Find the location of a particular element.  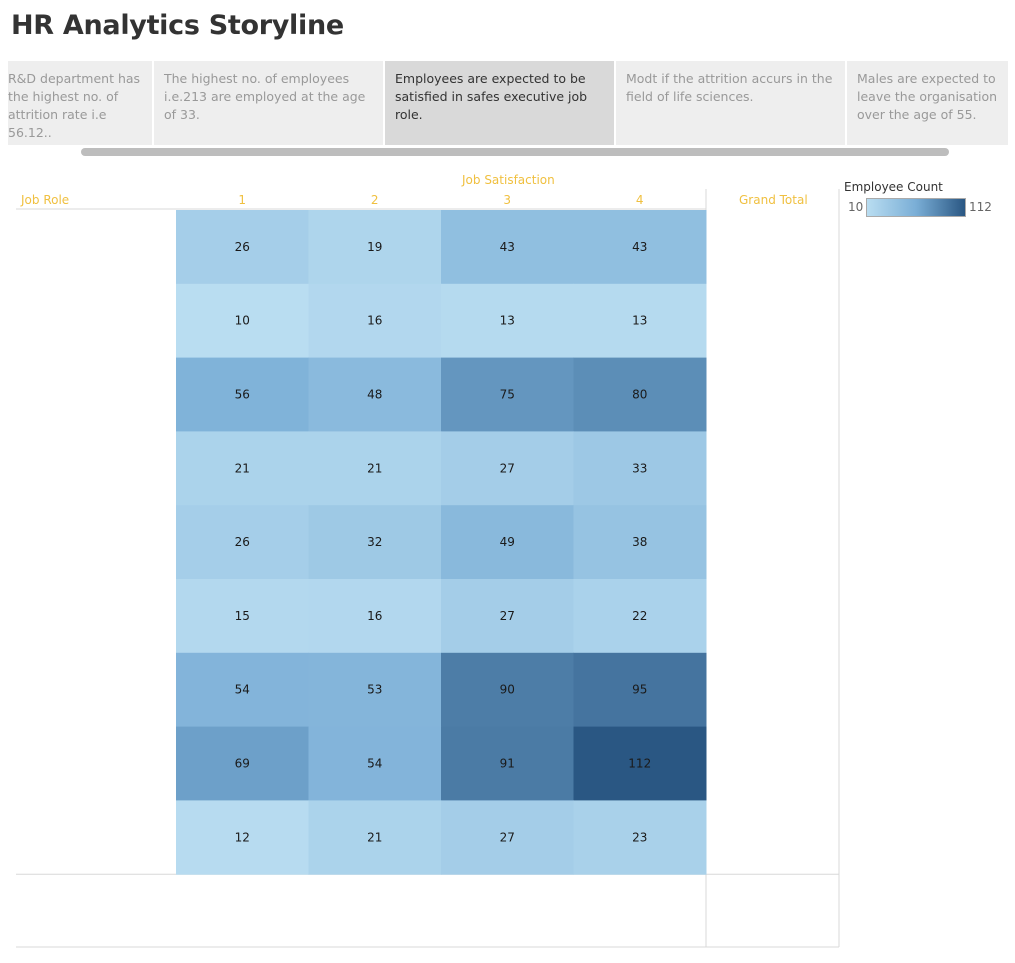

cell-value-label: 112 is located at coordinates (639, 764).